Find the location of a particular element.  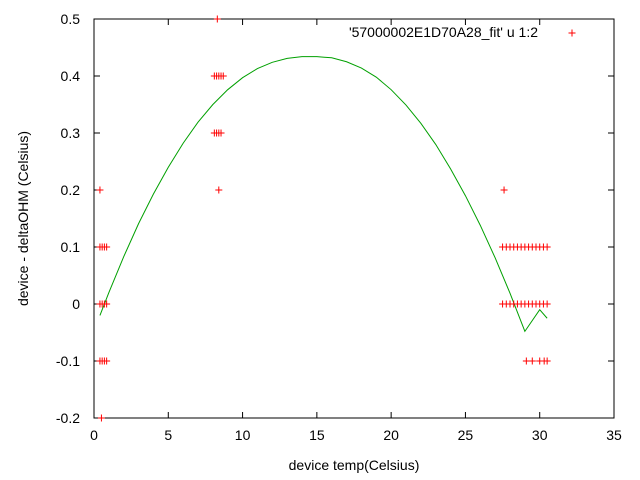

legend-label: '57000002E1D70A28_fit' u 1:2 is located at coordinates (443, 32).